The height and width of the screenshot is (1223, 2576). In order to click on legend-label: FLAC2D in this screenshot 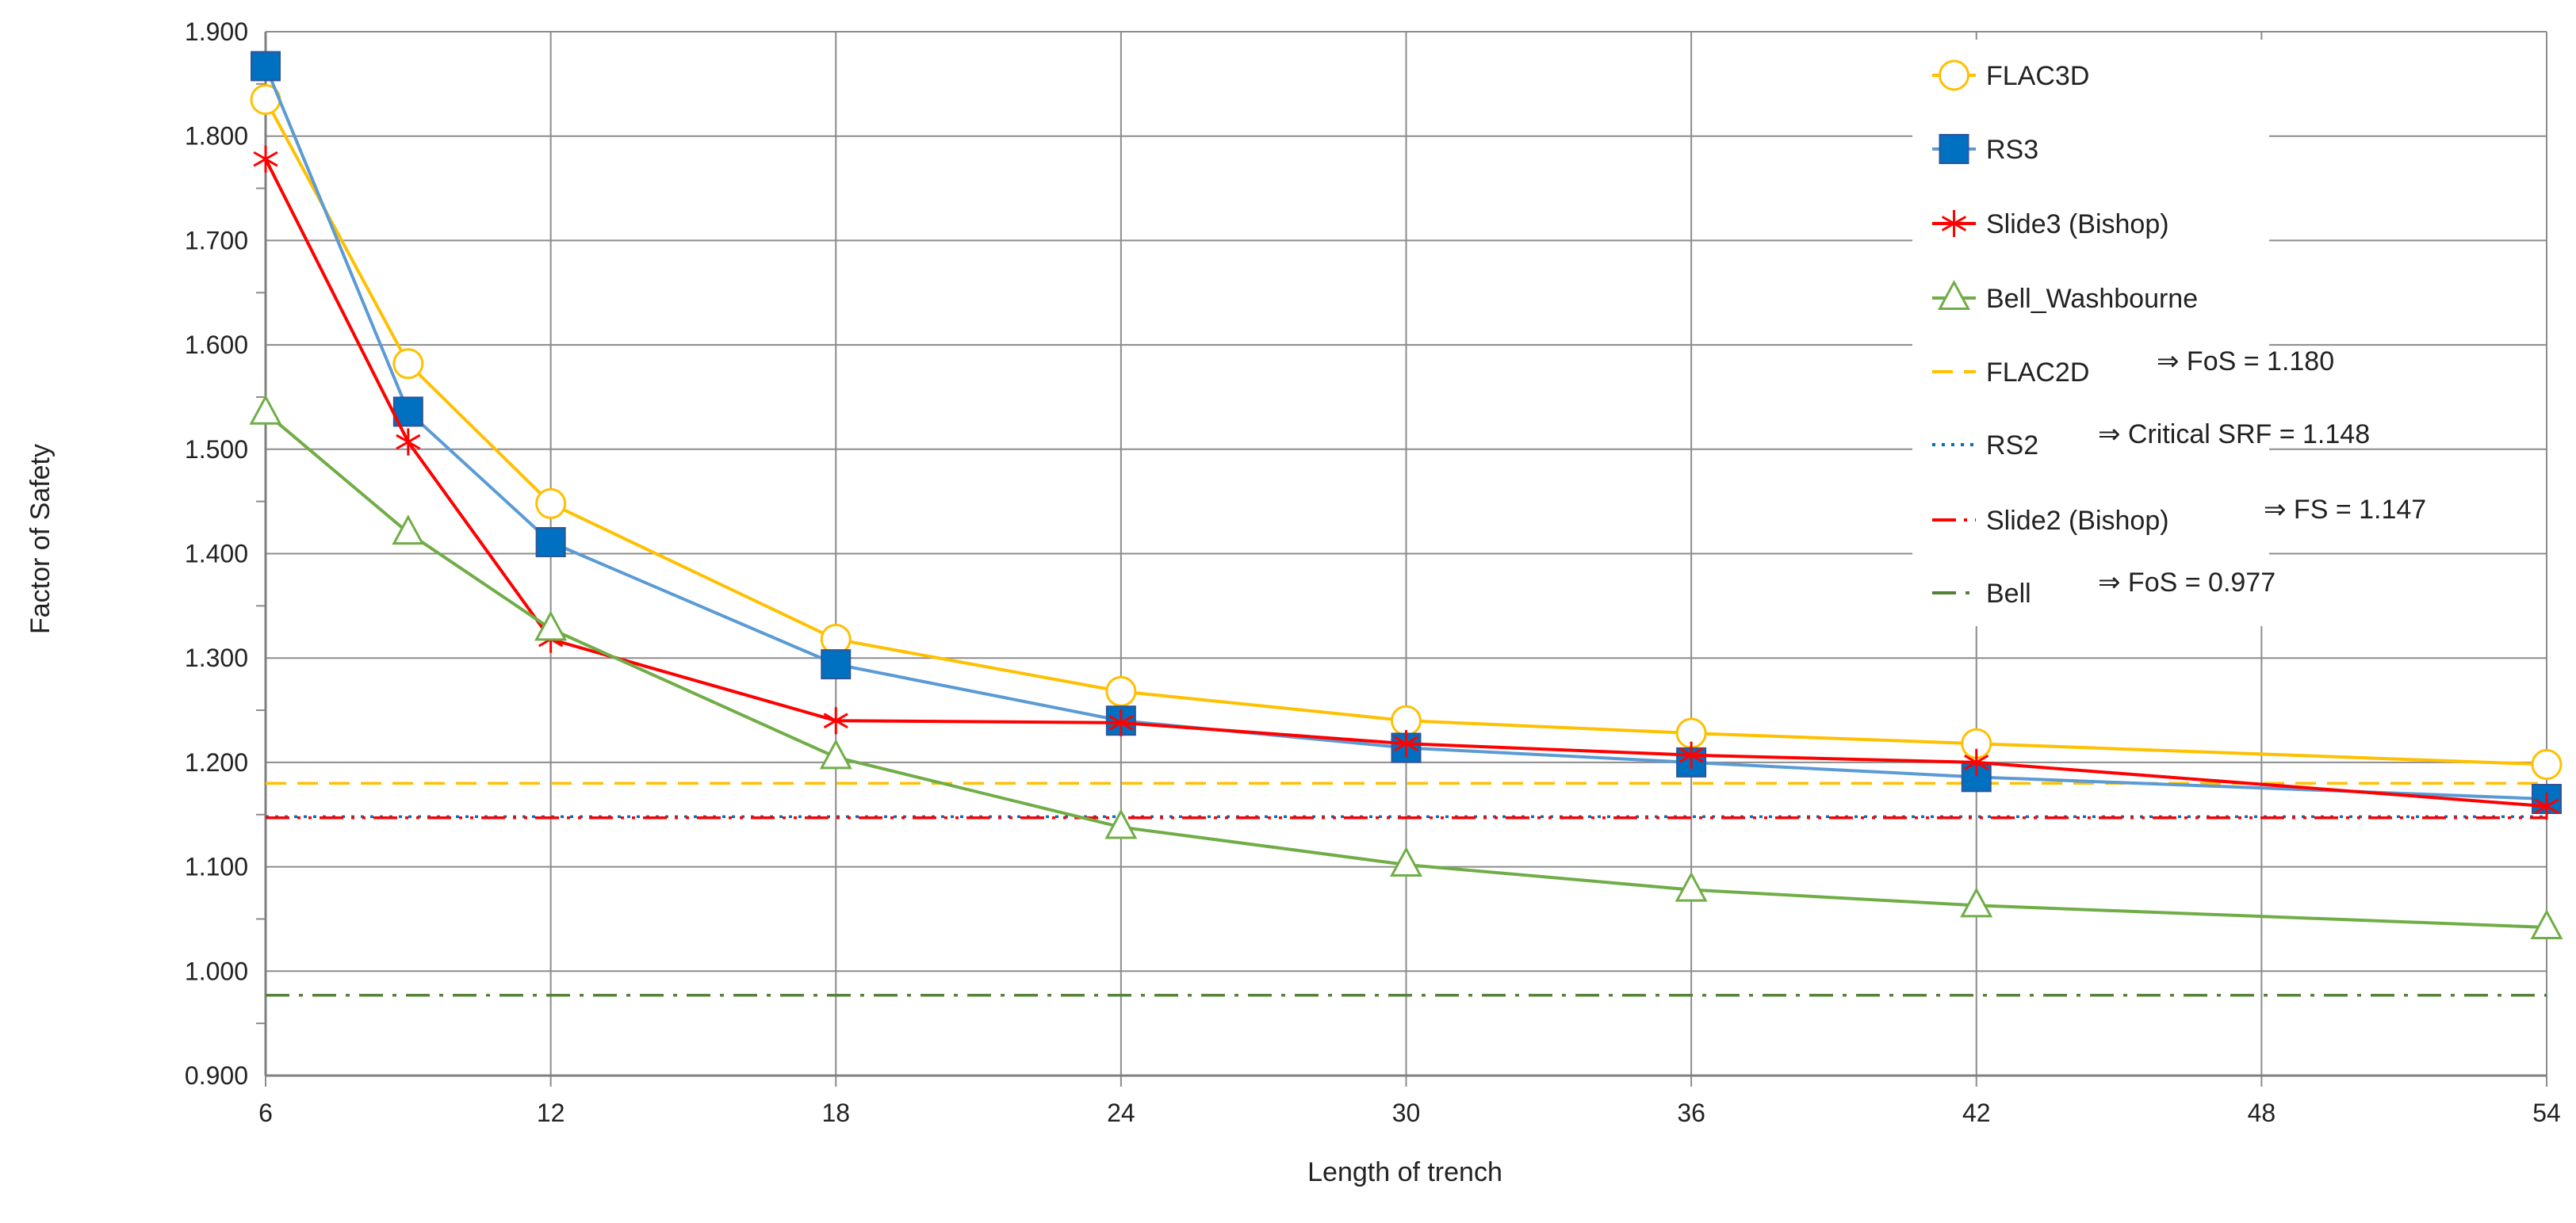, I will do `click(2037, 373)`.